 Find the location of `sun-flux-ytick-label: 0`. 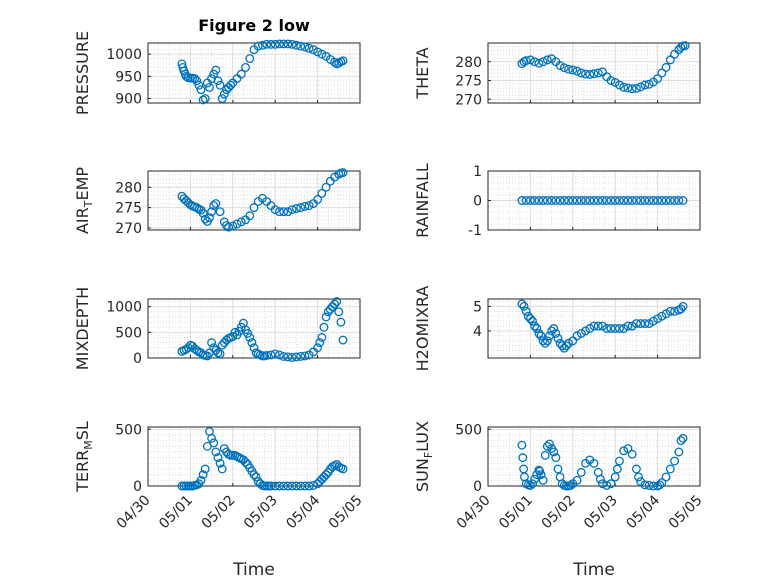

sun-flux-ytick-label: 0 is located at coordinates (477, 487).